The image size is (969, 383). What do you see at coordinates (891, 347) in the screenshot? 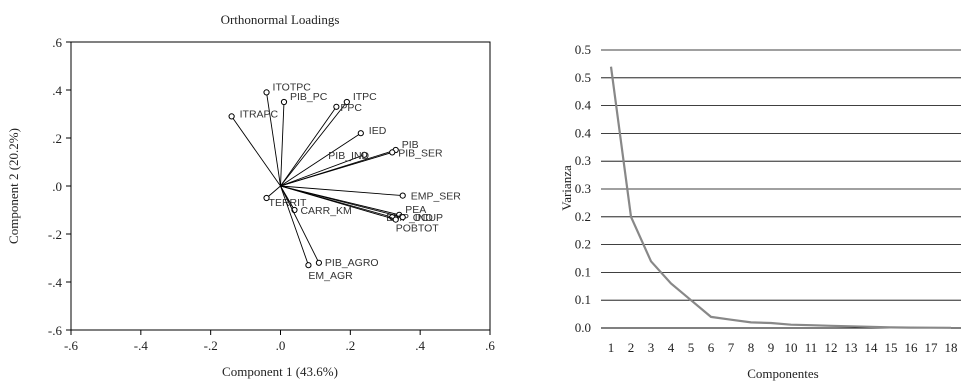
I see `scree-x-tick-label: 15` at bounding box center [891, 347].